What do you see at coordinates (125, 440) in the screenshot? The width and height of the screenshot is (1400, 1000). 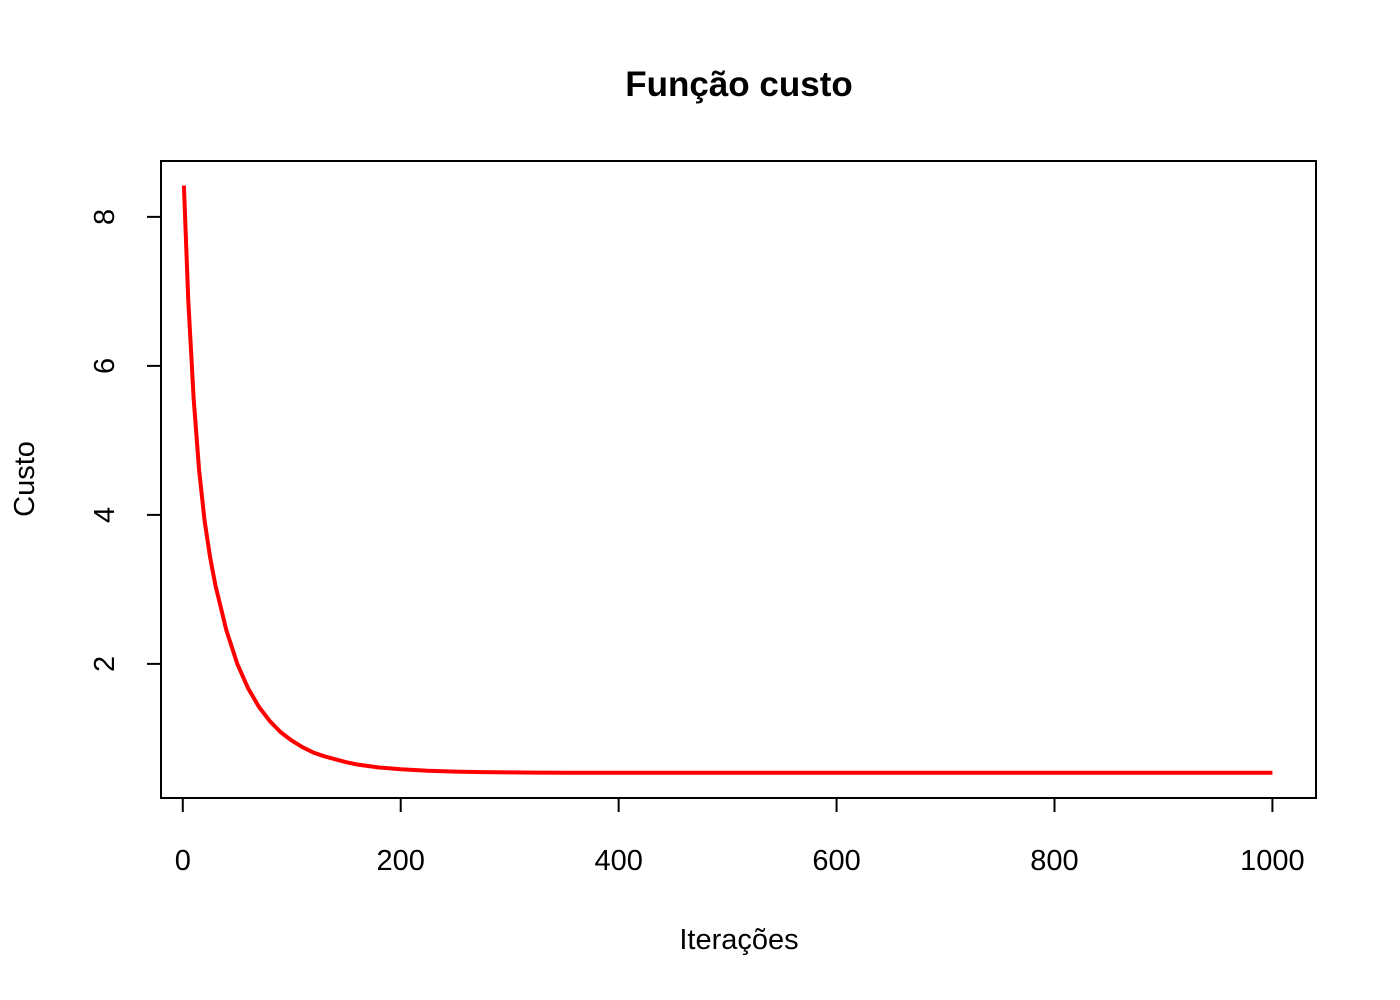 I see `y-axis: 2 4 6 8` at bounding box center [125, 440].